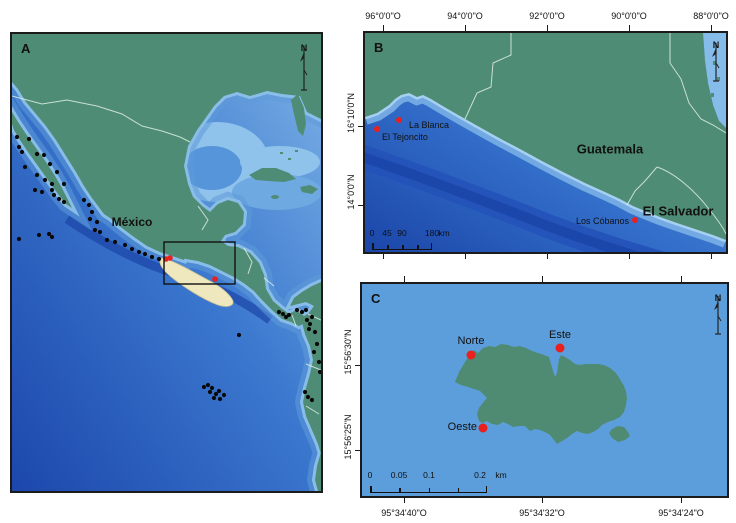  I want to click on caribbean-islands, so click(283, 174).